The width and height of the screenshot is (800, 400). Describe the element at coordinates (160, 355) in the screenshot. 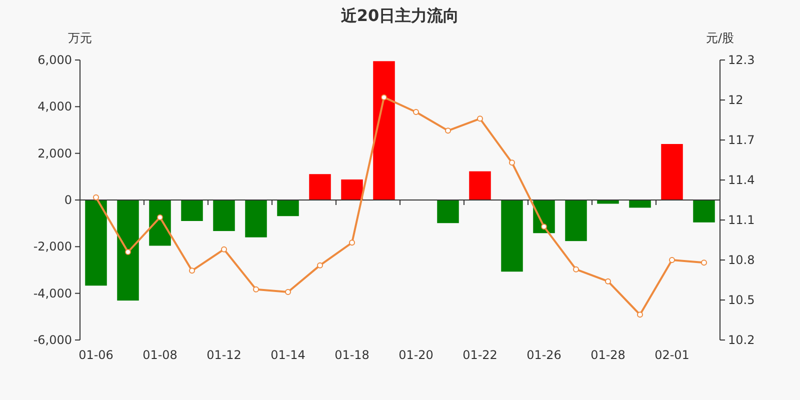

I see `x-tick-label: 01-08` at that location.